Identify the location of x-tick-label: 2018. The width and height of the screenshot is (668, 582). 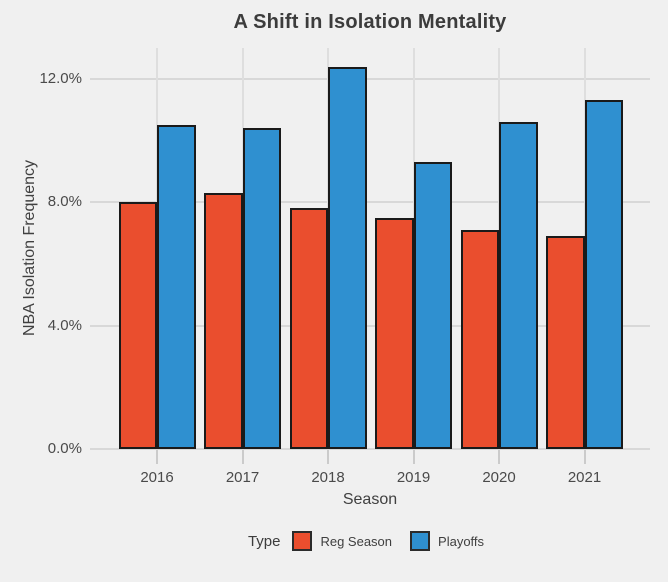
(328, 477).